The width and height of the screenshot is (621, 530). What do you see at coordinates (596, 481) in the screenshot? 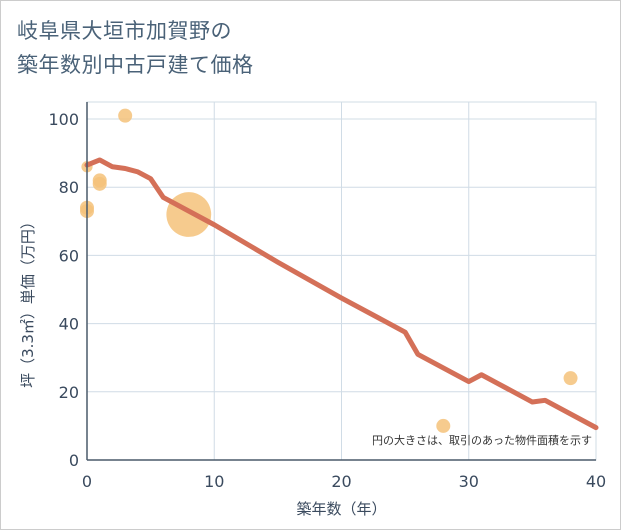
I see `x-tick-label-40: 40` at bounding box center [596, 481].